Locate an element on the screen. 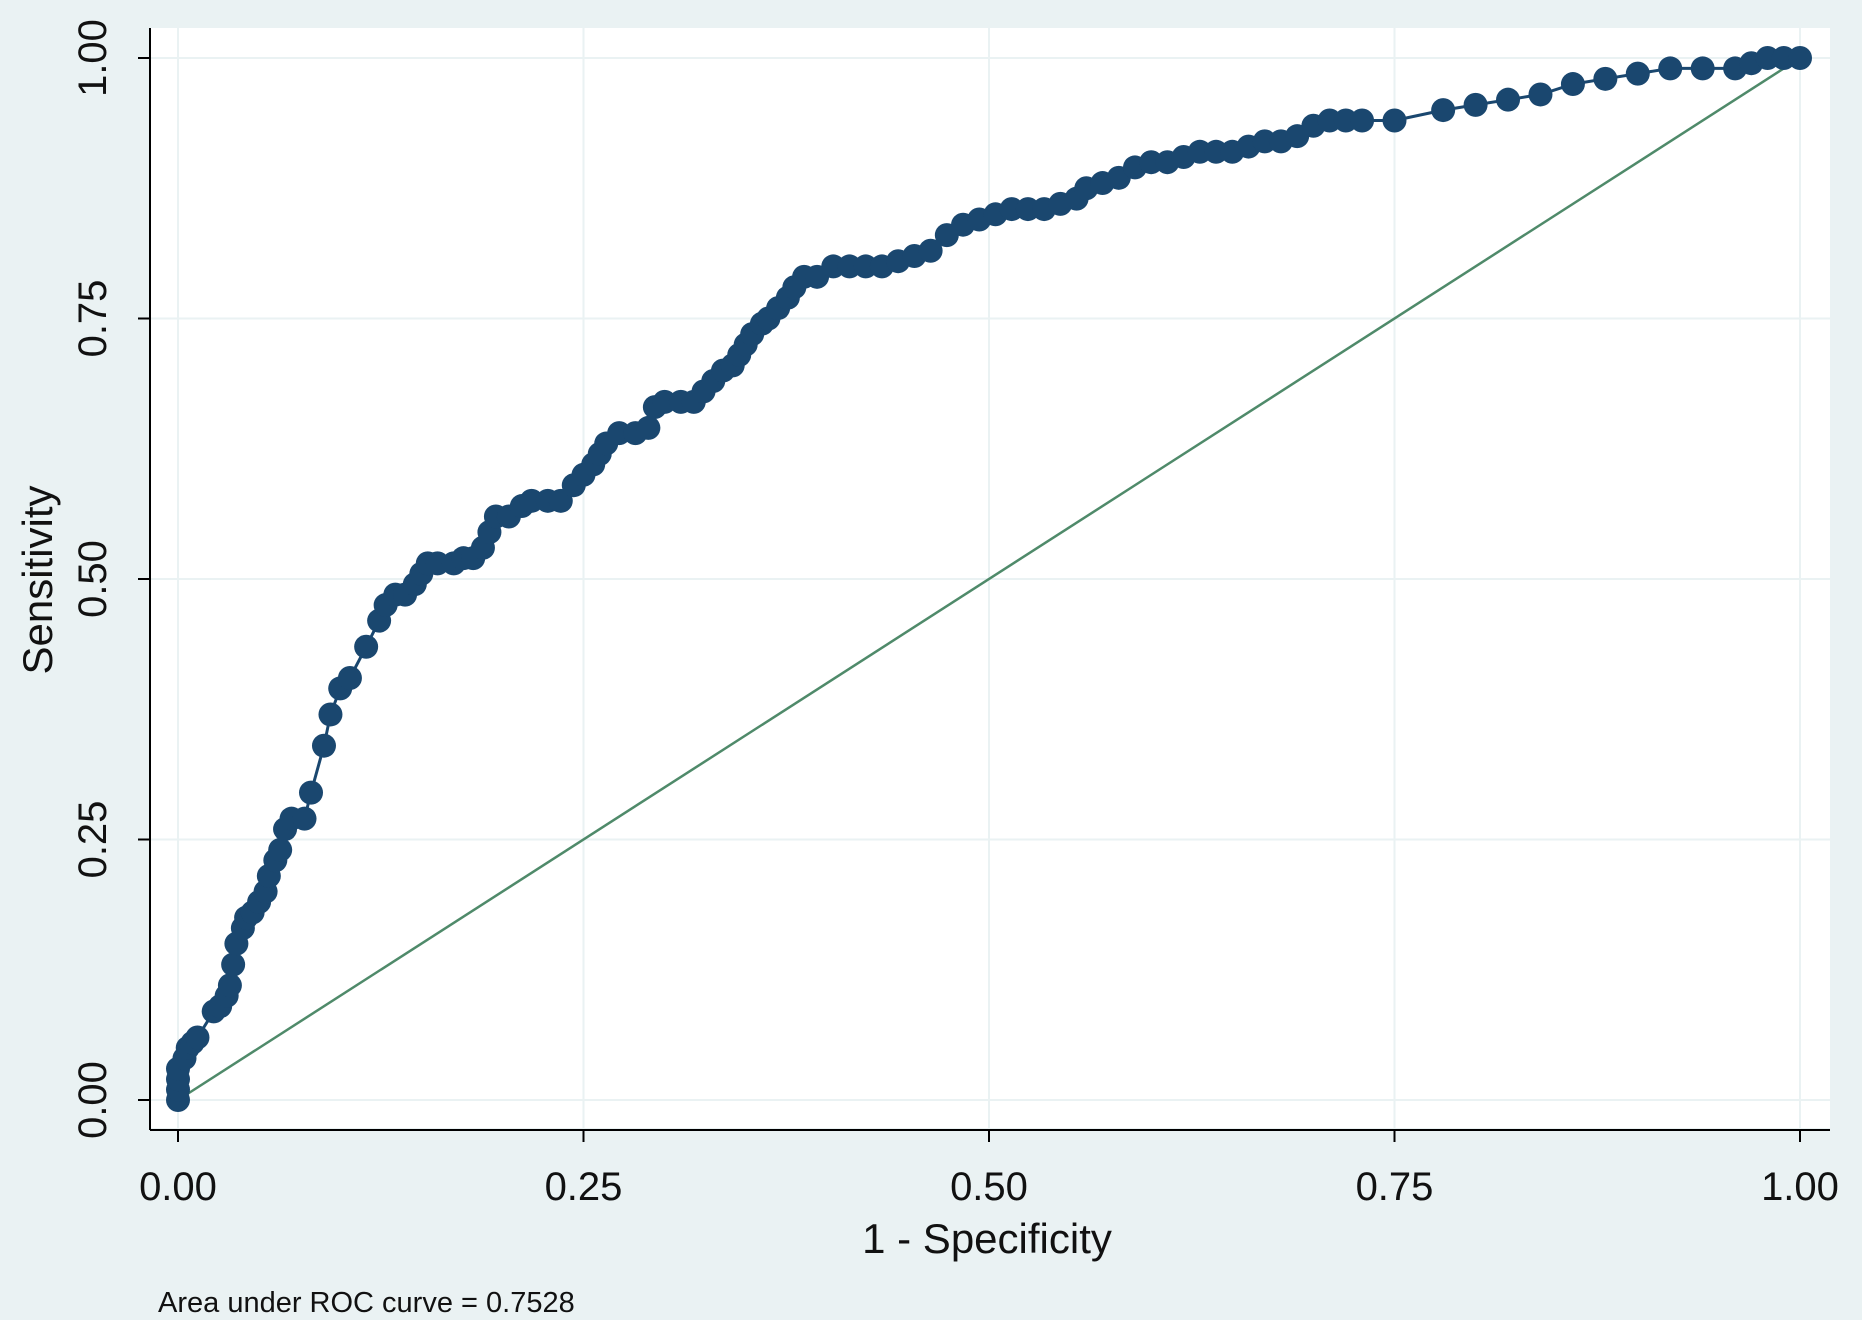 This screenshot has width=1862, height=1320. x-axis-label: 1 - Specificity is located at coordinates (987, 1238).